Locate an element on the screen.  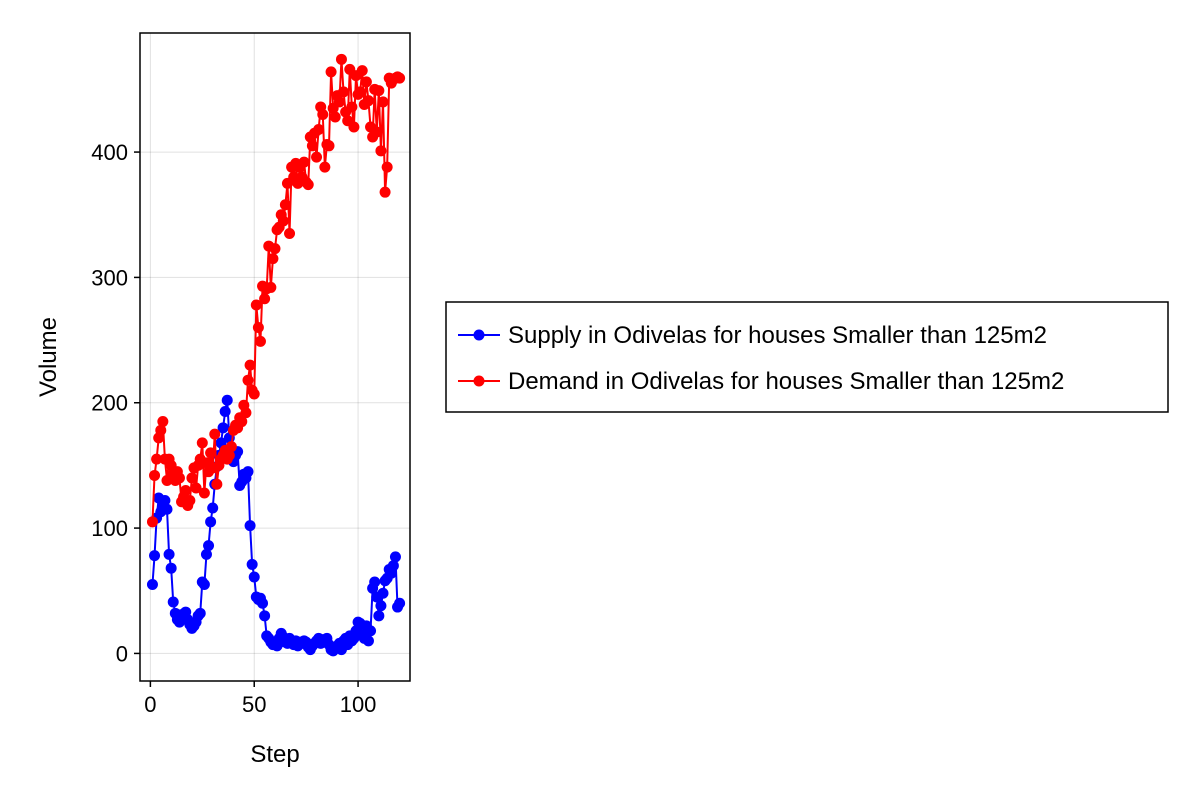
x-axis-title: Step is located at coordinates (274, 754).